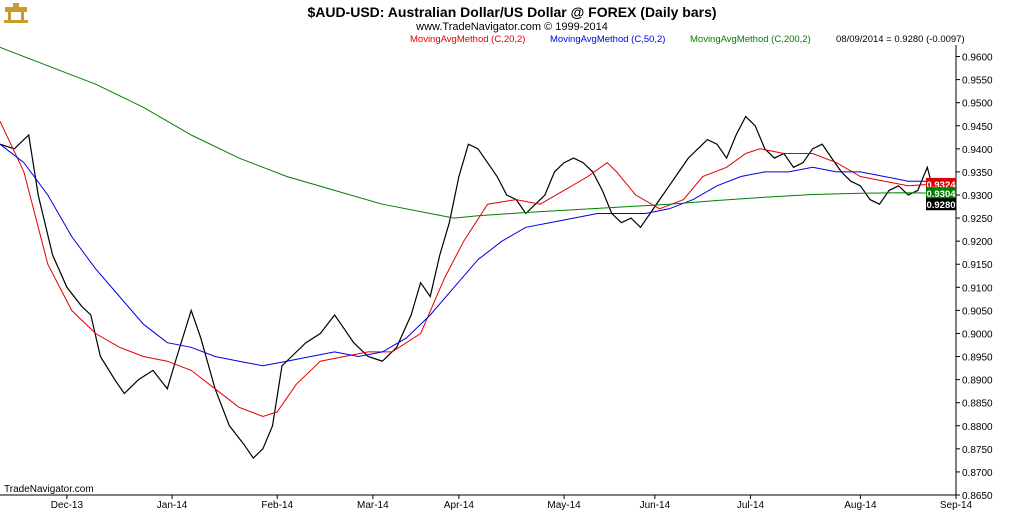 Image resolution: width=1024 pixels, height=512 pixels. I want to click on y-tick-label: 0.8650, so click(977, 496).